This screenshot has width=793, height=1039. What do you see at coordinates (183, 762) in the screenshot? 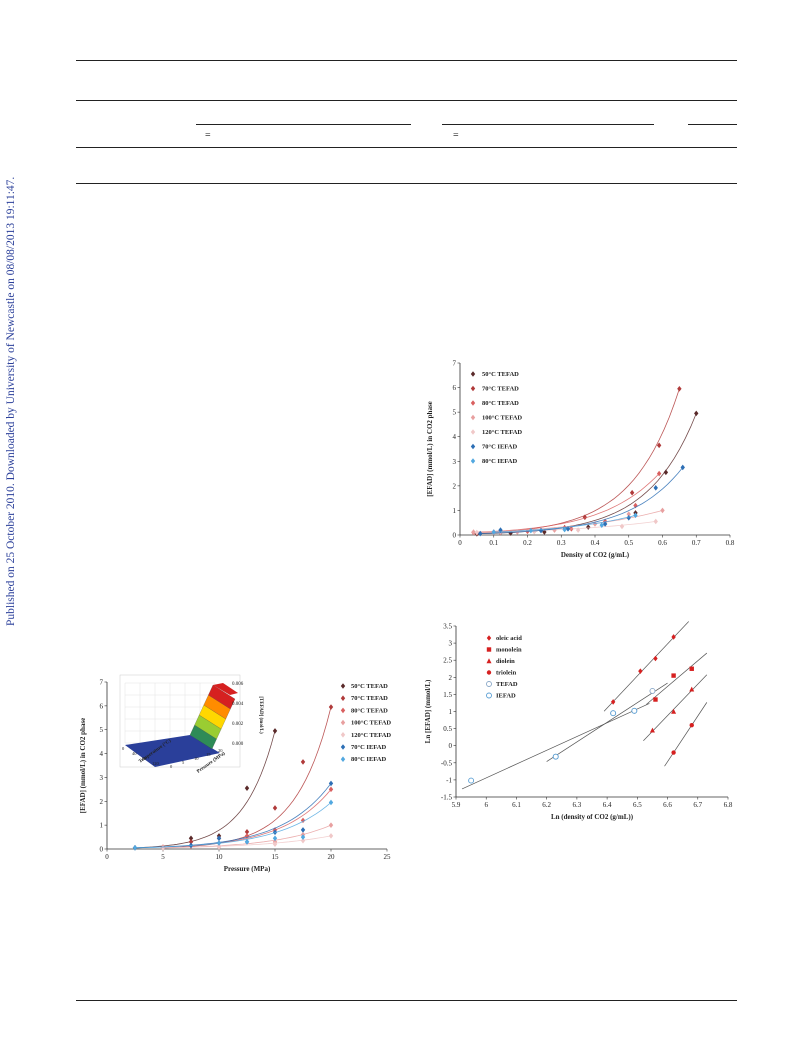
I see `inset-pressure-tick-label: 5` at bounding box center [183, 762].